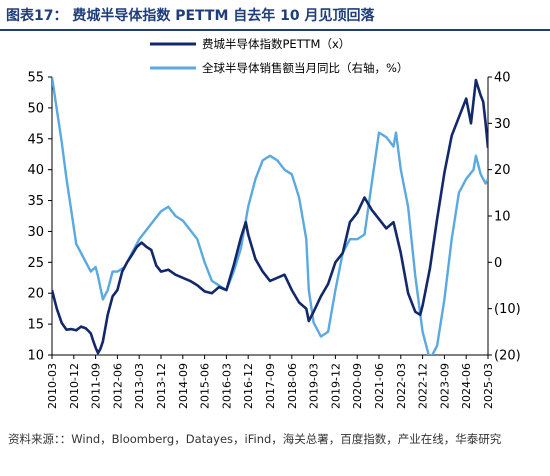 This screenshot has width=550, height=476. I want to click on x-tick-label: 2010-12, so click(74, 386).